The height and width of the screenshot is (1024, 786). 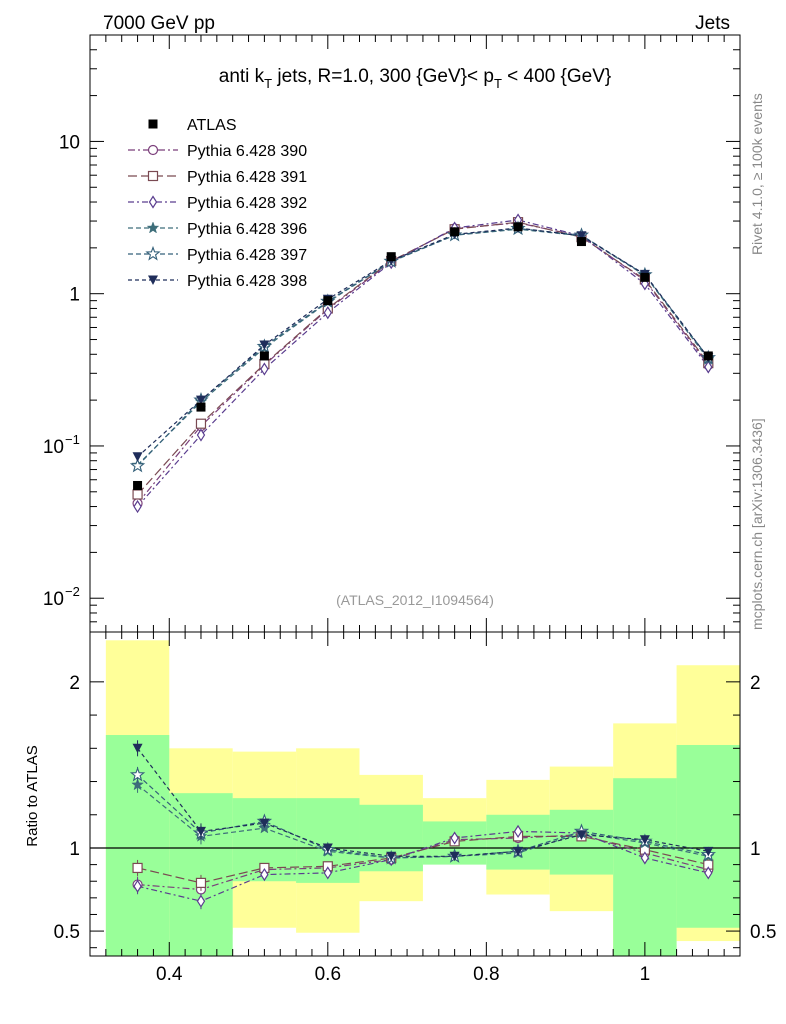 What do you see at coordinates (72, 439) in the screenshot?
I see `y-tick-exponent: −1` at bounding box center [72, 439].